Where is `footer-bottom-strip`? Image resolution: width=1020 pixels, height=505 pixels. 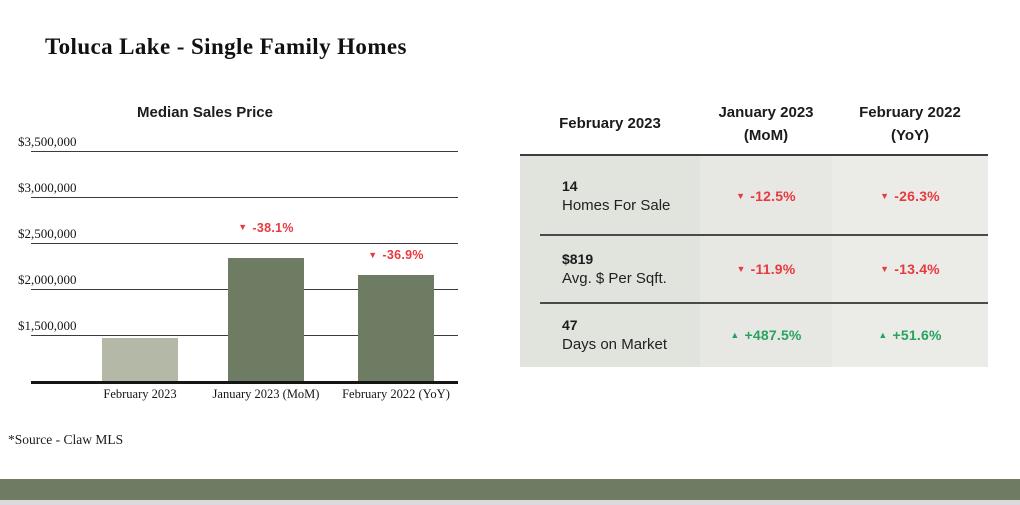
footer-bottom-strip is located at coordinates (510, 502).